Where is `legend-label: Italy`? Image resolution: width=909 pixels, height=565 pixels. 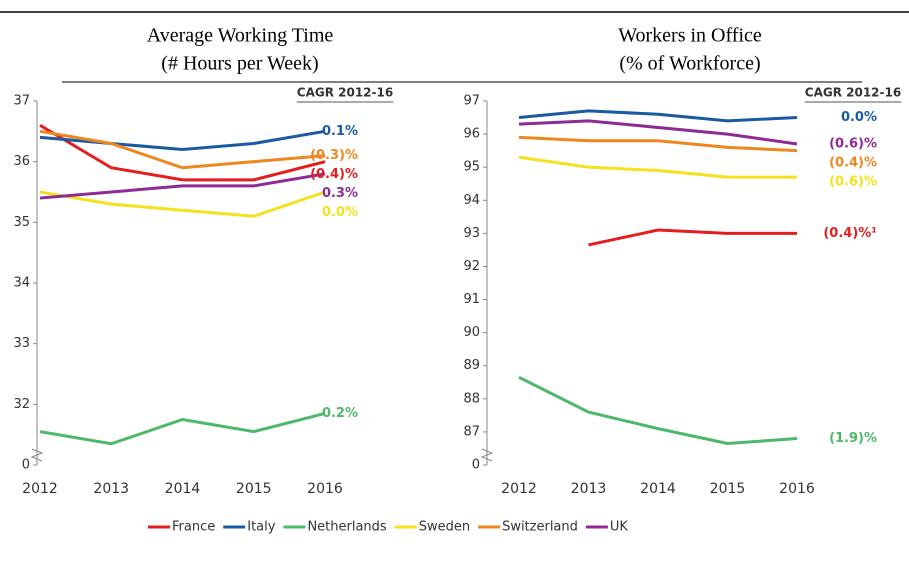
legend-label: Italy is located at coordinates (261, 527).